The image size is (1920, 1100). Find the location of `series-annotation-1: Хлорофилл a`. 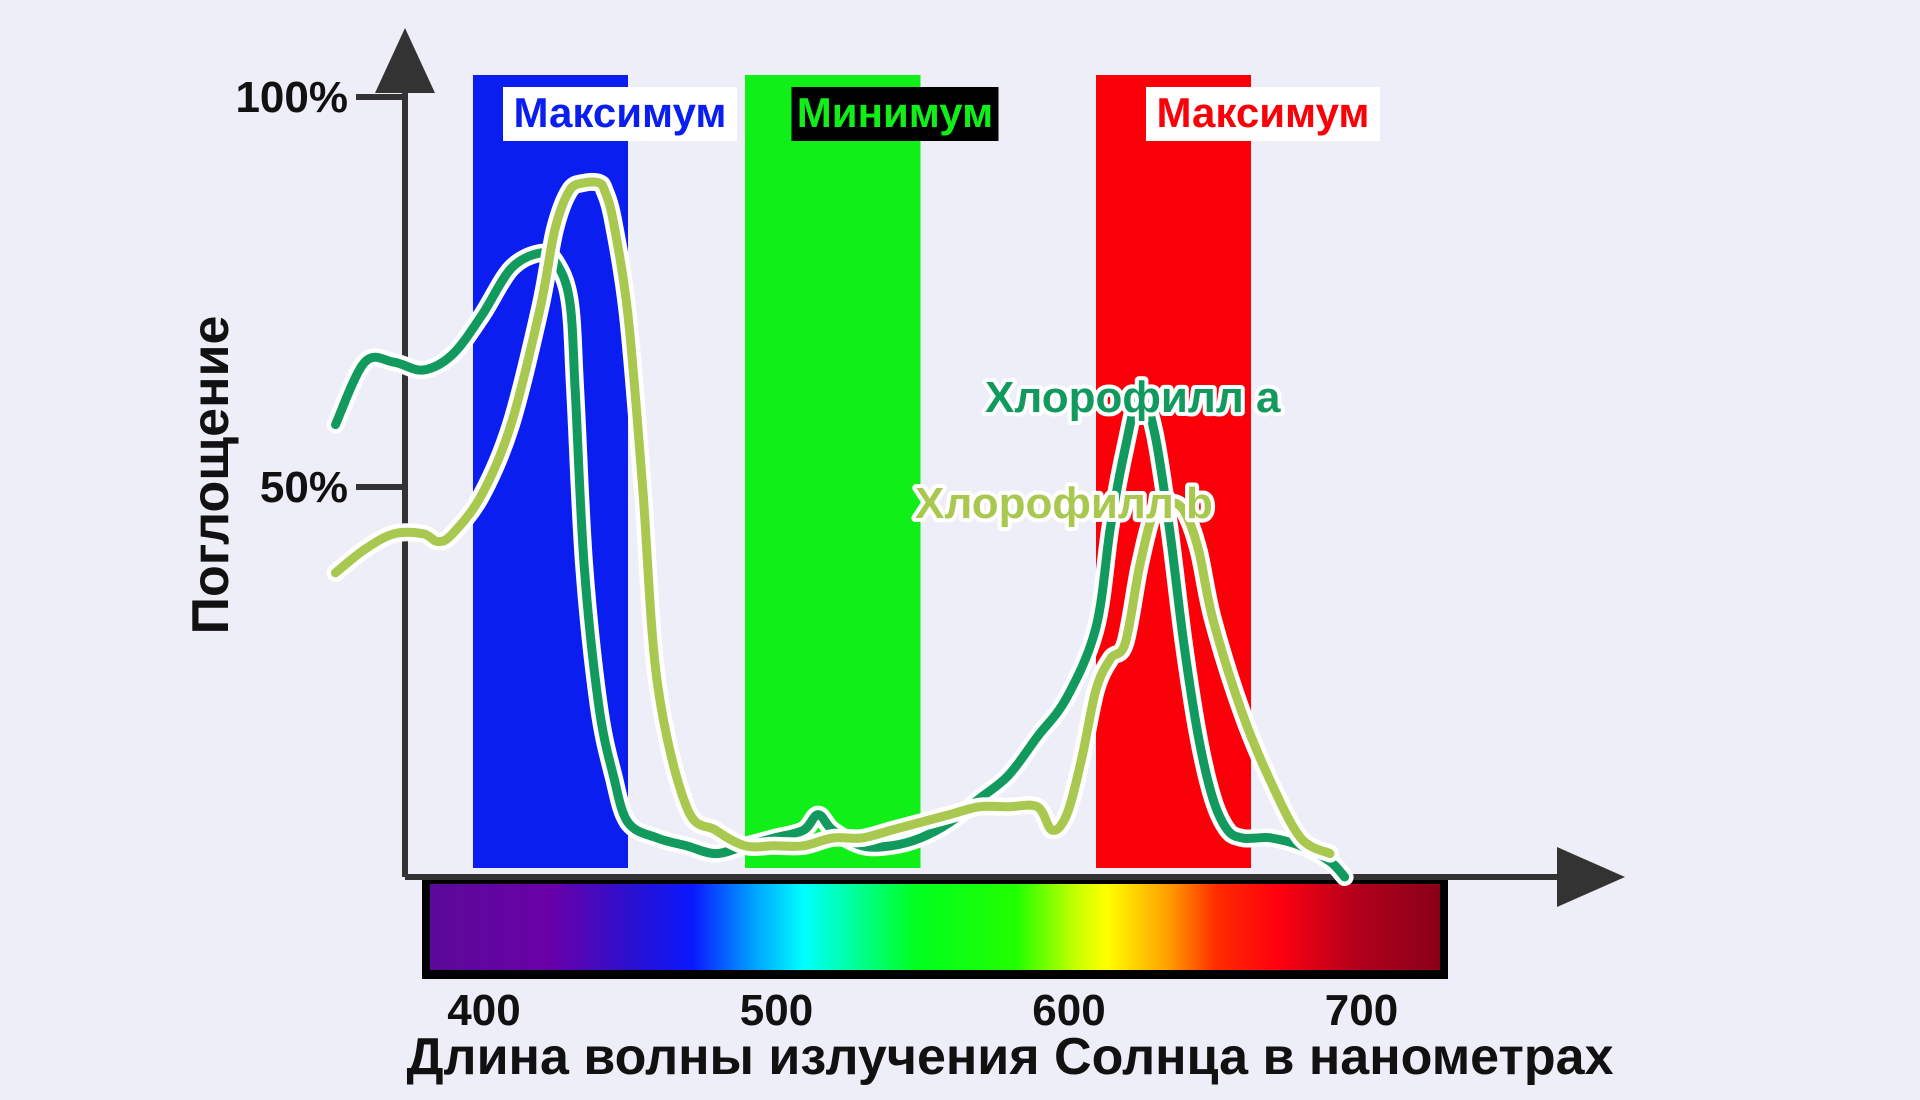

series-annotation-1: Хлорофилл a is located at coordinates (1133, 397).